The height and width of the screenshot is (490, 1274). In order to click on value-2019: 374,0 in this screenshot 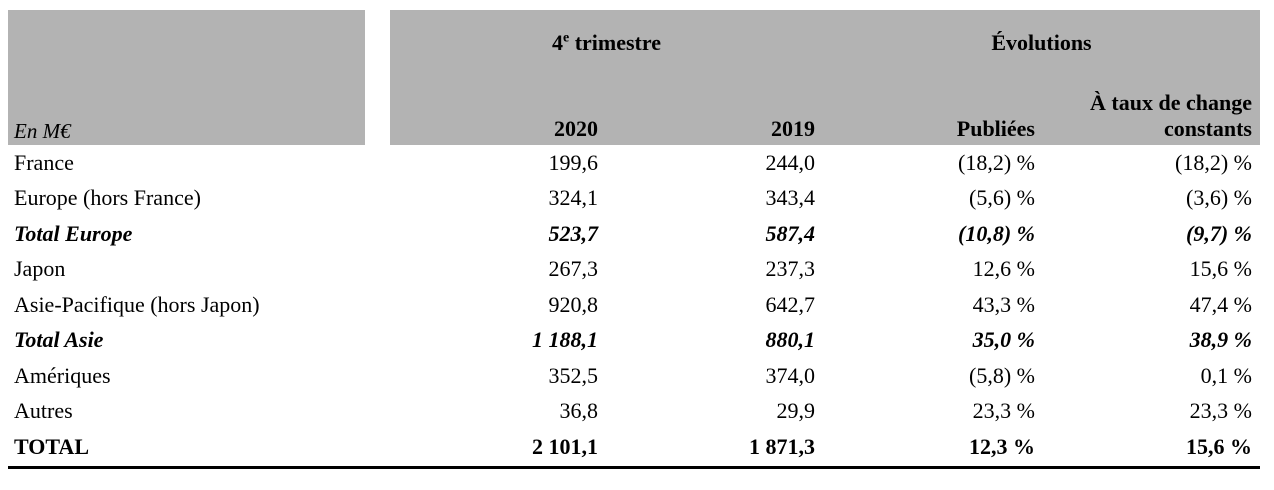, I will do `click(790, 375)`.